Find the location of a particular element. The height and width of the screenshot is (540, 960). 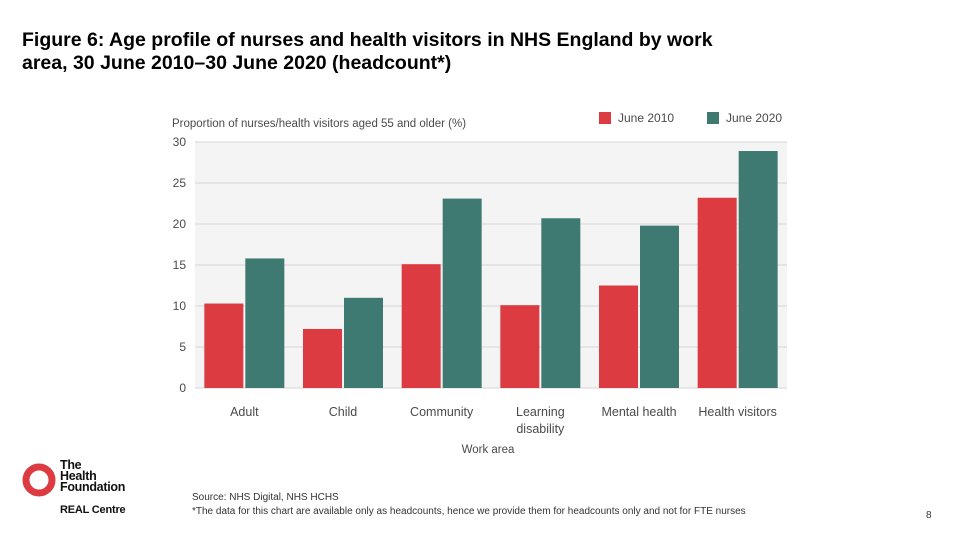

logo-line-1: The is located at coordinates (71, 465).